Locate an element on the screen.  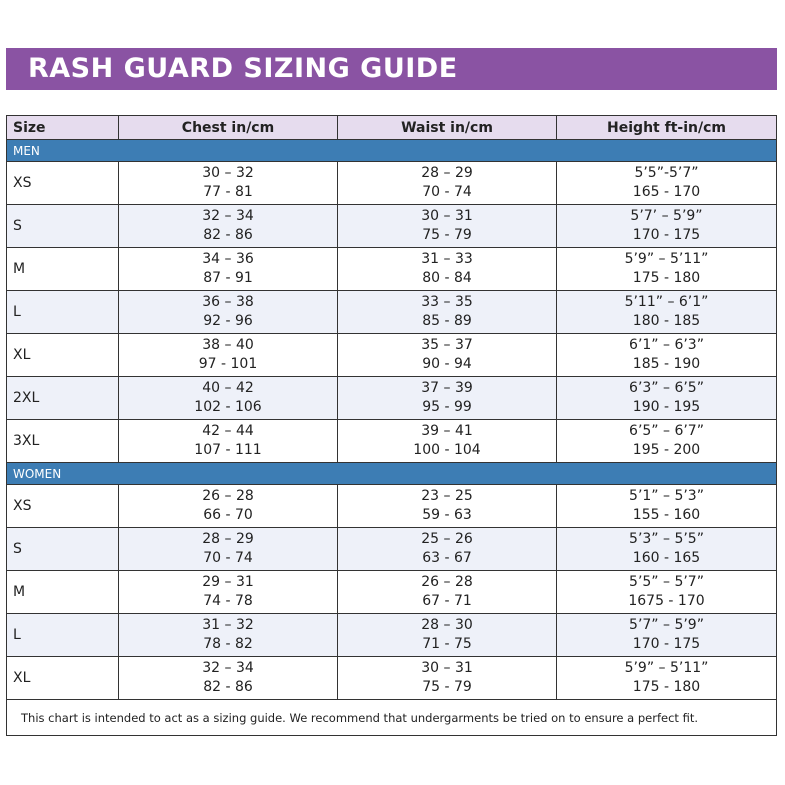
metric-range: 74 - 78 is located at coordinates (228, 601).